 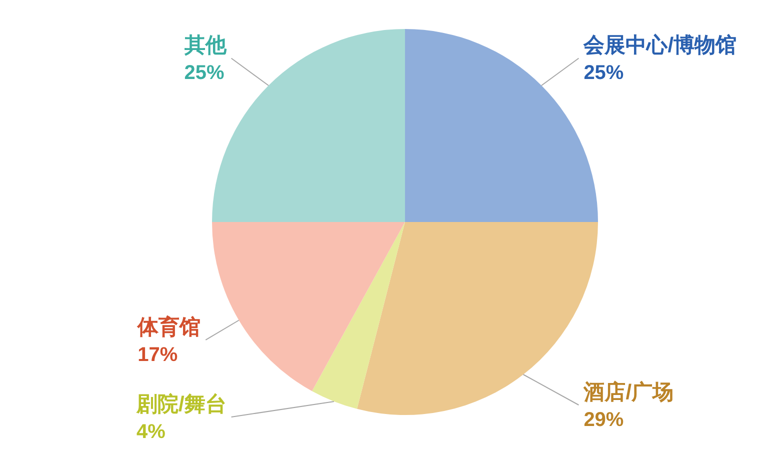 What do you see at coordinates (205, 46) in the screenshot?
I see `slice-label: 其他` at bounding box center [205, 46].